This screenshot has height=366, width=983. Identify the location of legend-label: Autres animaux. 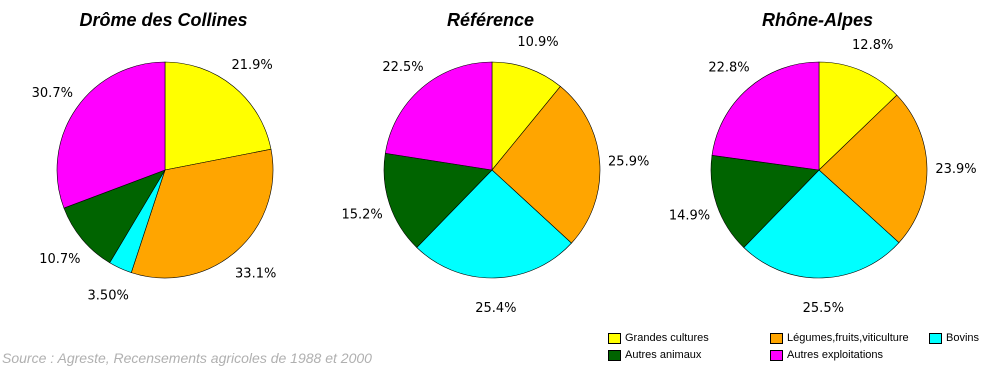
(663, 355).